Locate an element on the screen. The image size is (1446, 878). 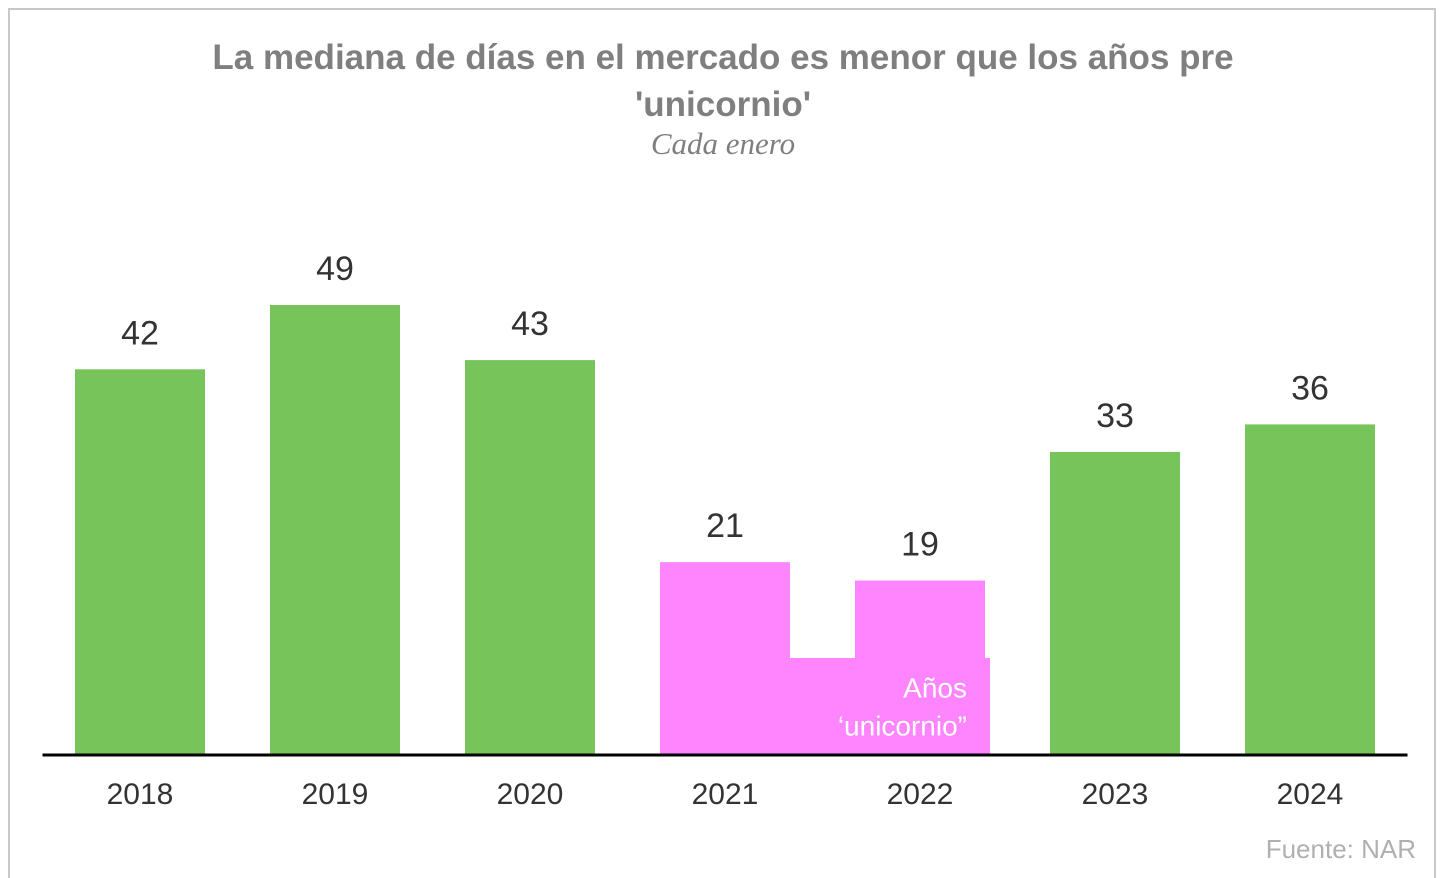
x-tick-label: 2024 is located at coordinates (1310, 794).